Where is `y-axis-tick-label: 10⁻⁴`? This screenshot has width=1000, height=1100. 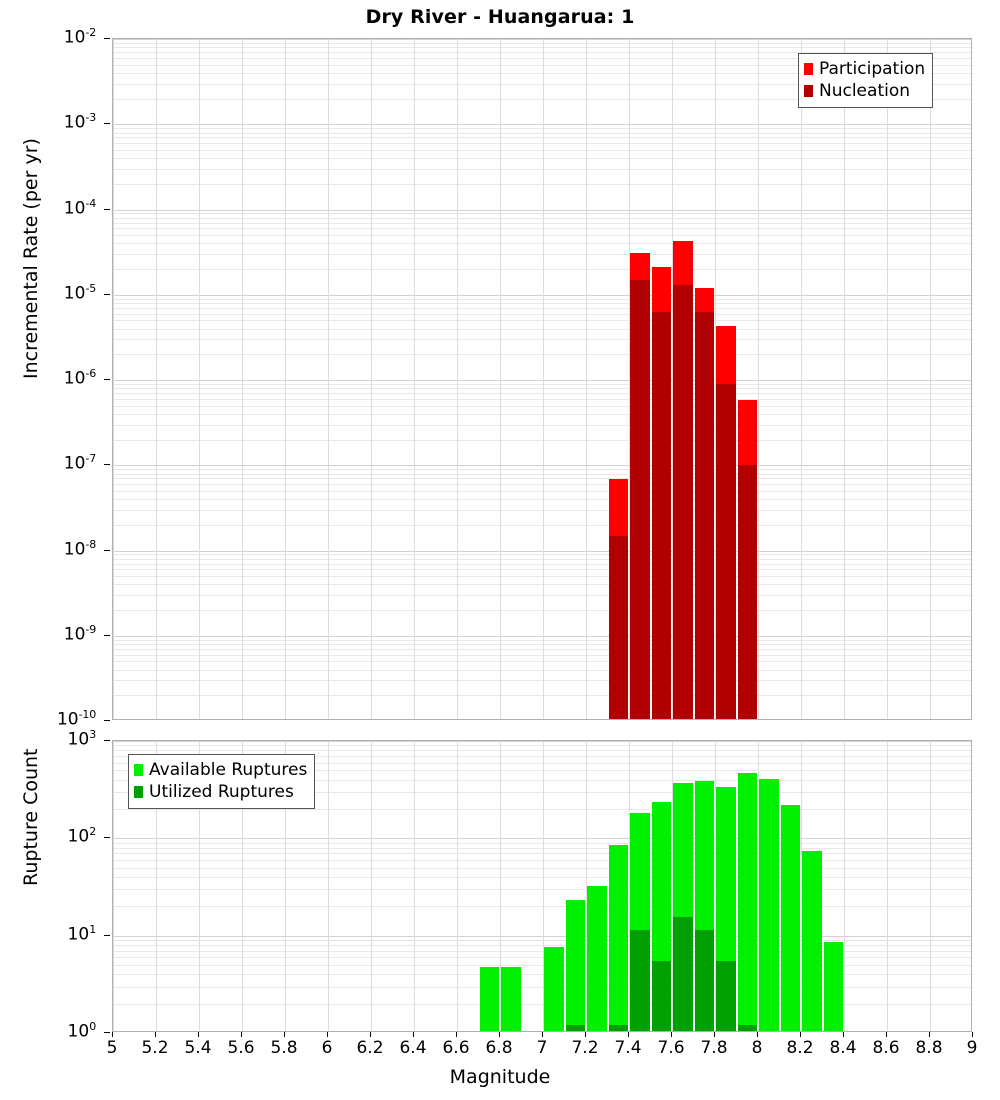 y-axis-tick-label: 10⁻⁴ is located at coordinates (79, 207).